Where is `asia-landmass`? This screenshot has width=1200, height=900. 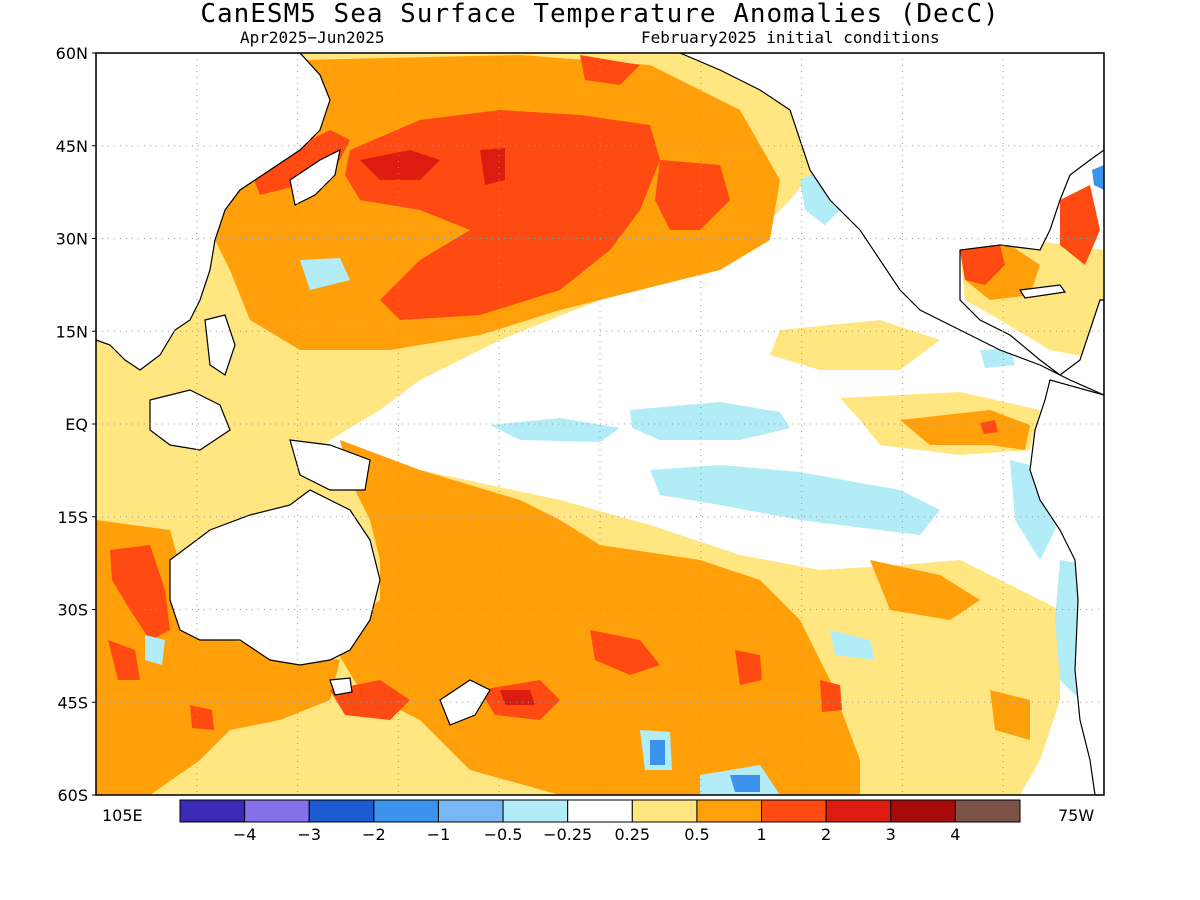
asia-landmass is located at coordinates (213, 212).